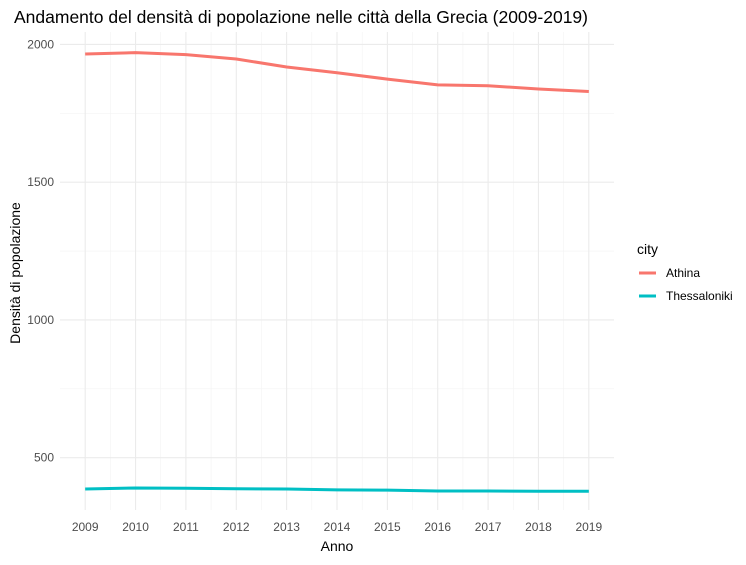  Describe the element at coordinates (186, 527) in the screenshot. I see `x-tick-label: 2011` at that location.